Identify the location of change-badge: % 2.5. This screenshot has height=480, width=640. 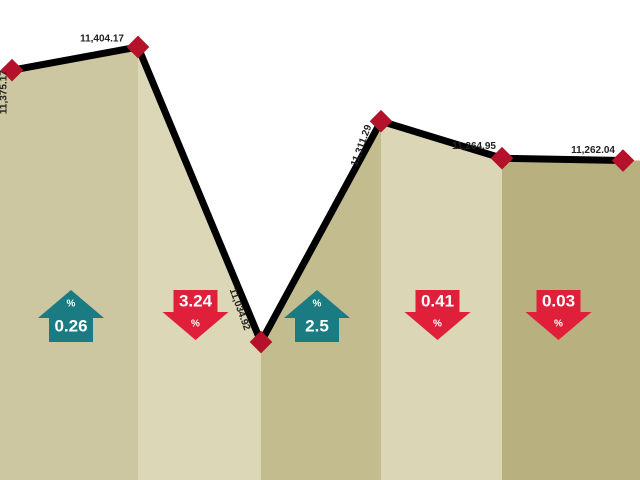
(317, 316).